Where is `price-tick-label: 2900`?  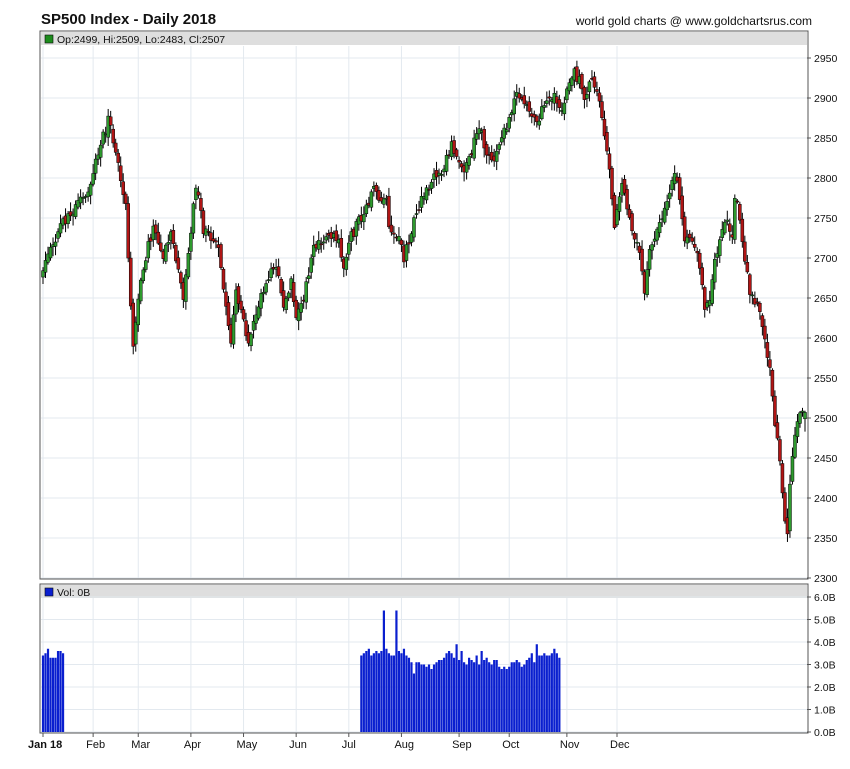 price-tick-label: 2900 is located at coordinates (826, 99).